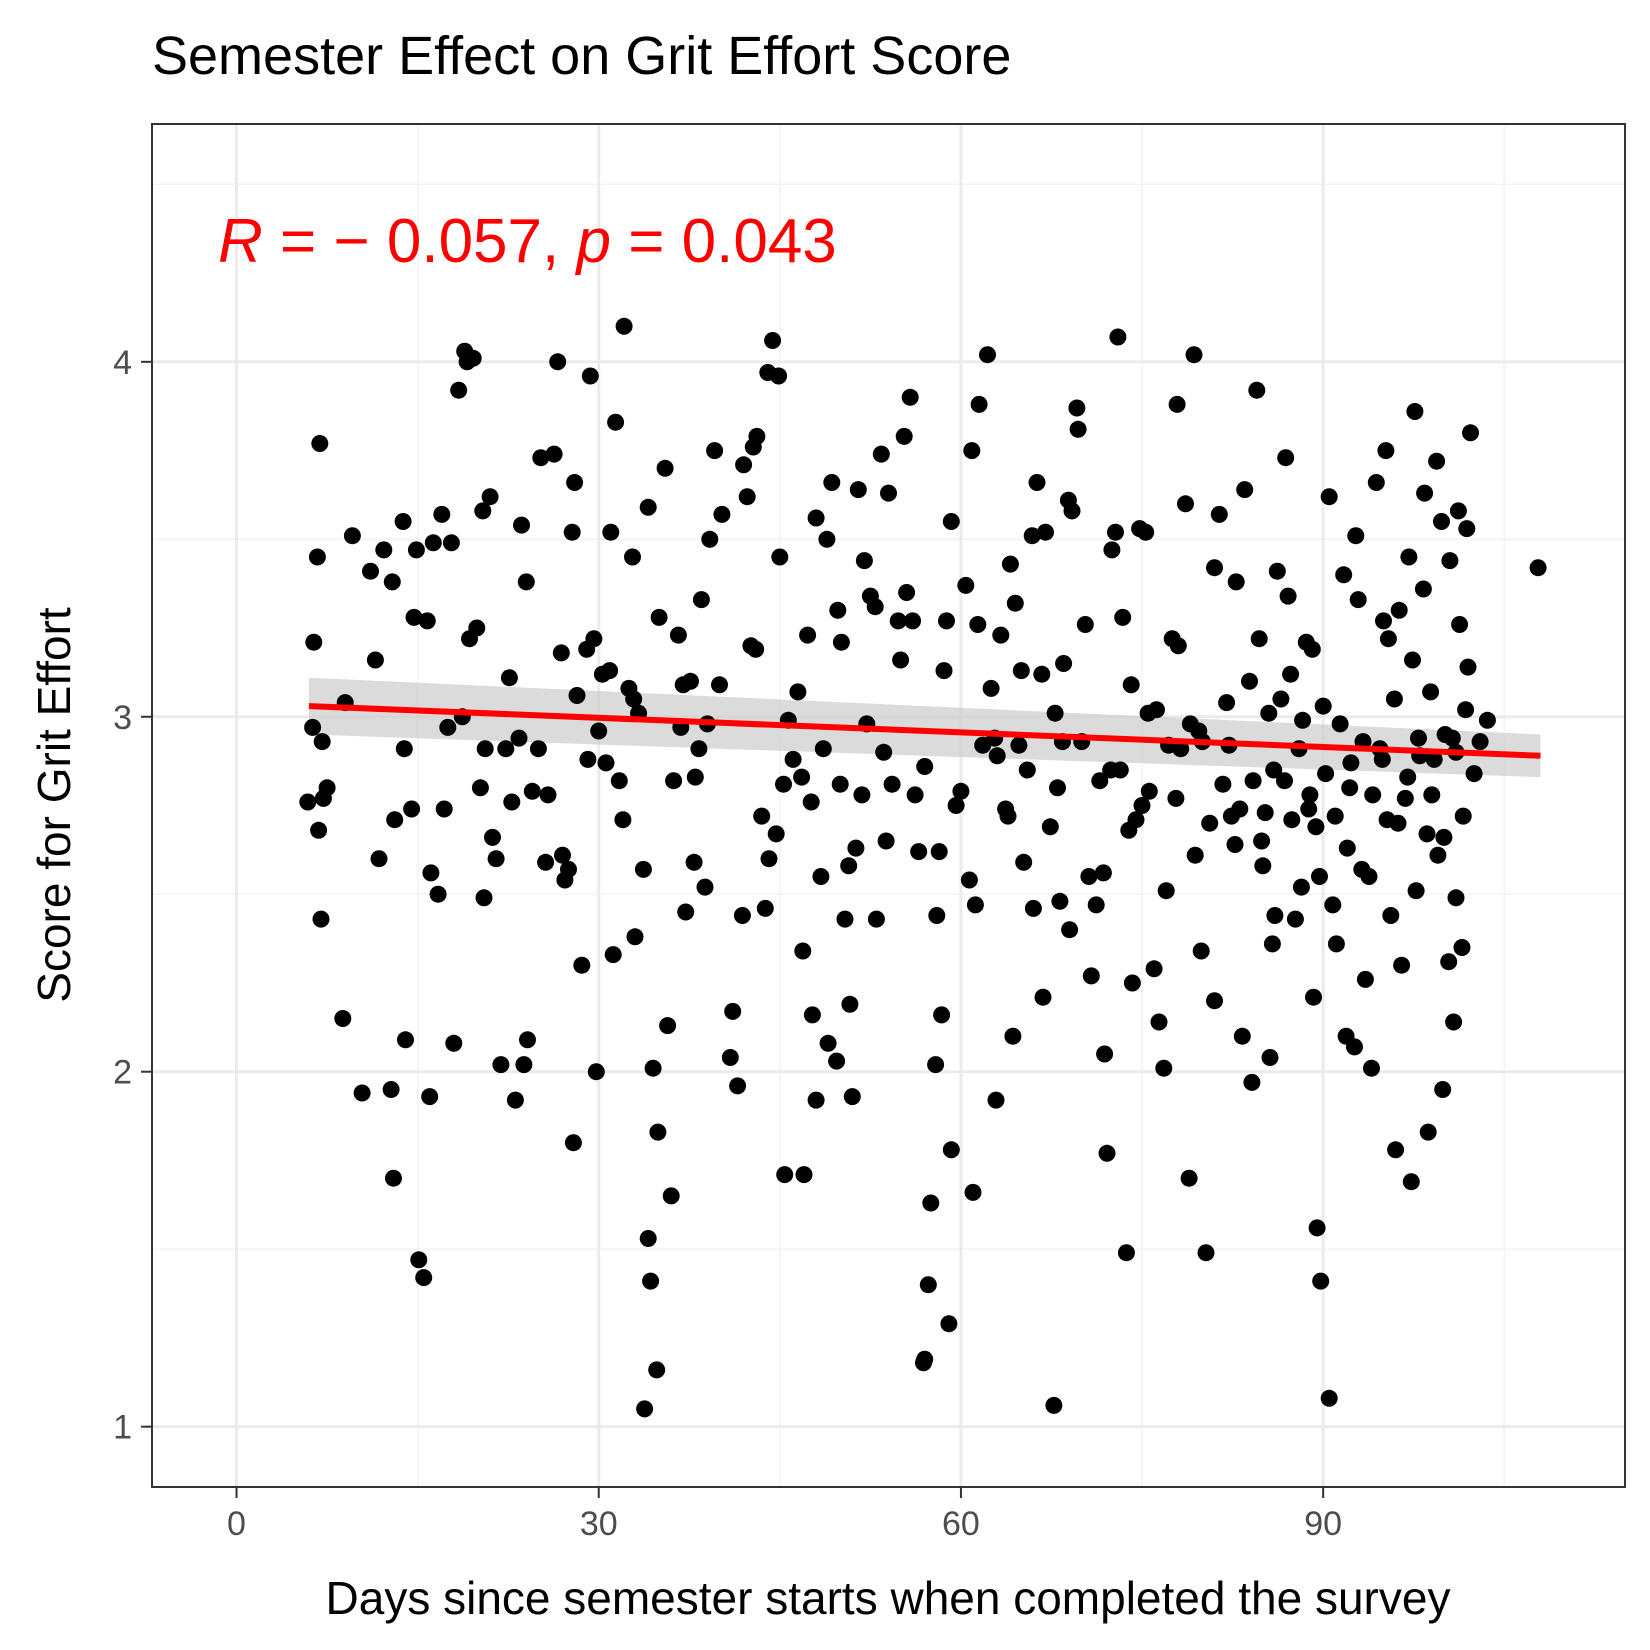 The width and height of the screenshot is (1650, 1650). I want to click on y-tick-label: 4, so click(122, 363).